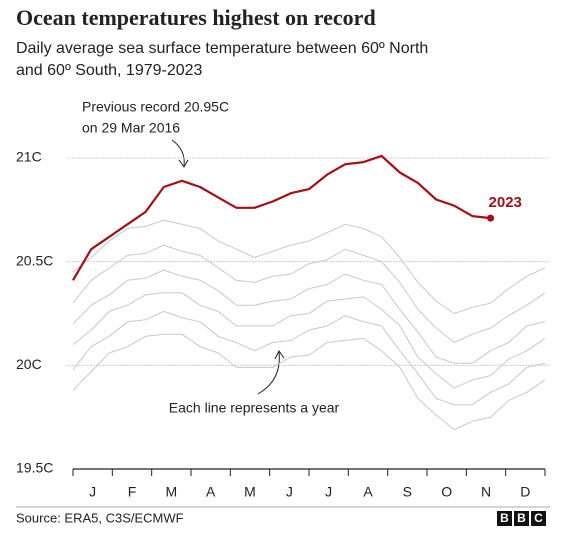  What do you see at coordinates (254, 408) in the screenshot?
I see `annotation: Each line represents a year` at bounding box center [254, 408].